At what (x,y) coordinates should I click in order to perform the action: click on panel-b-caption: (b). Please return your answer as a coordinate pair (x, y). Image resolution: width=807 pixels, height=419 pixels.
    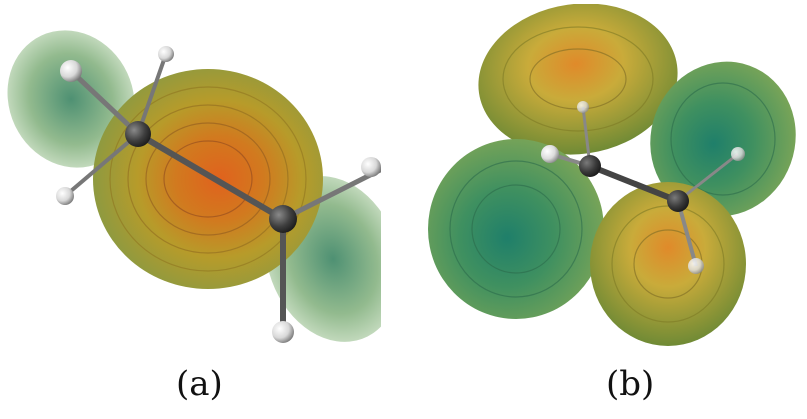
    Looking at the image, I should click on (630, 384).